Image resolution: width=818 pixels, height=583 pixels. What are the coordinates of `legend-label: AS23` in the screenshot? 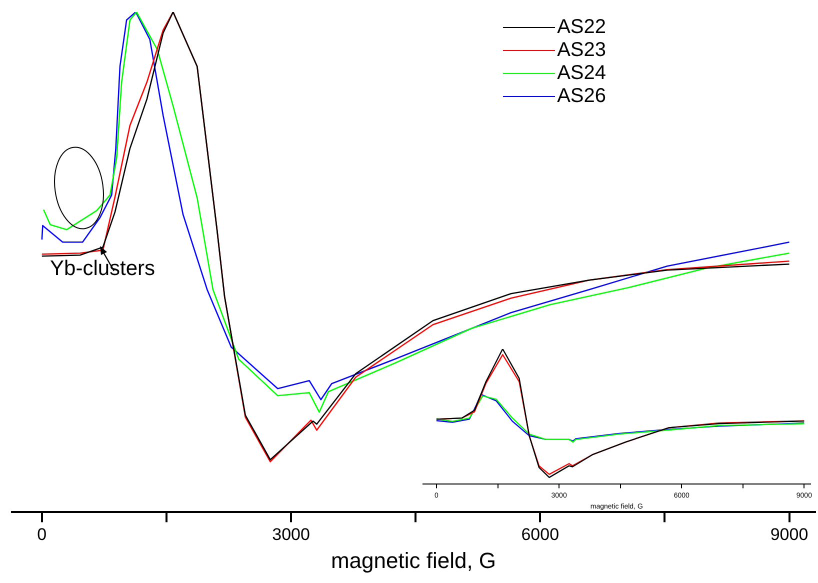 It's located at (581, 50).